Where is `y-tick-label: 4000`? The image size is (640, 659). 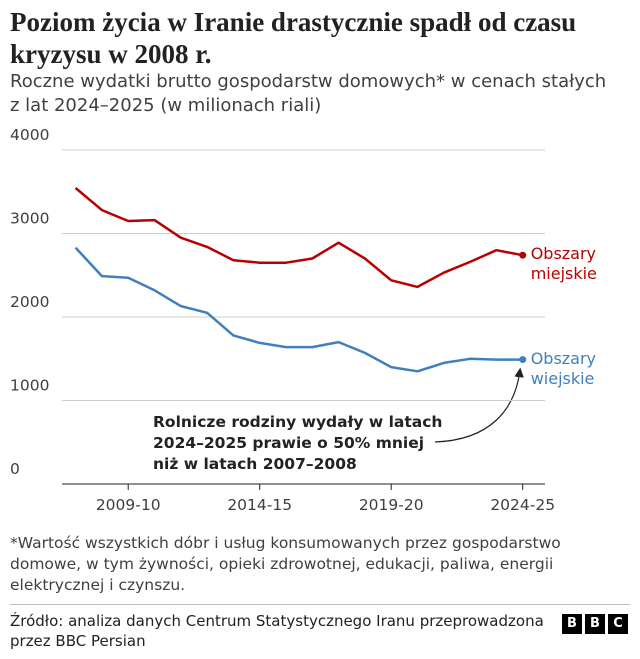 y-tick-label: 4000 is located at coordinates (29, 135).